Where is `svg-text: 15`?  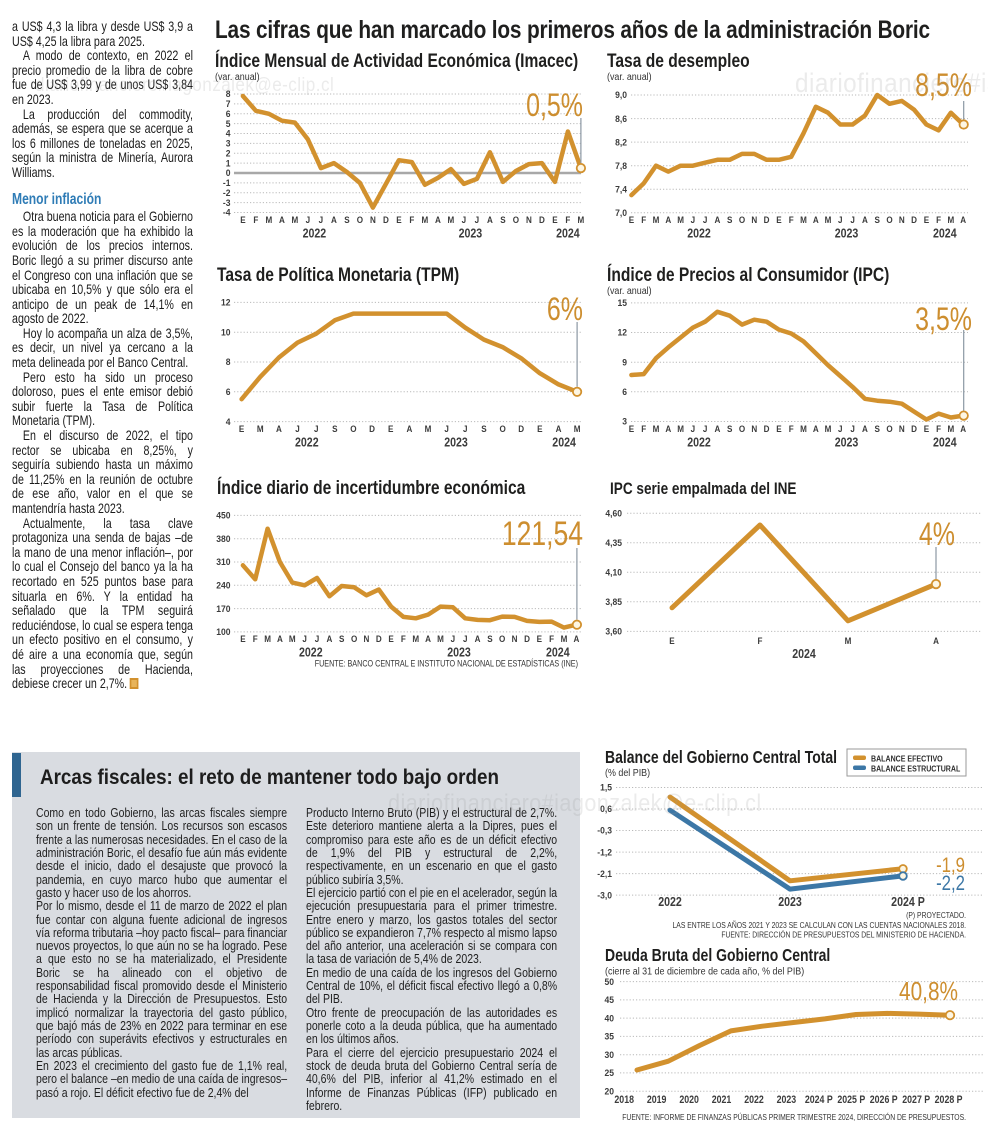 svg-text: 15 is located at coordinates (622, 303).